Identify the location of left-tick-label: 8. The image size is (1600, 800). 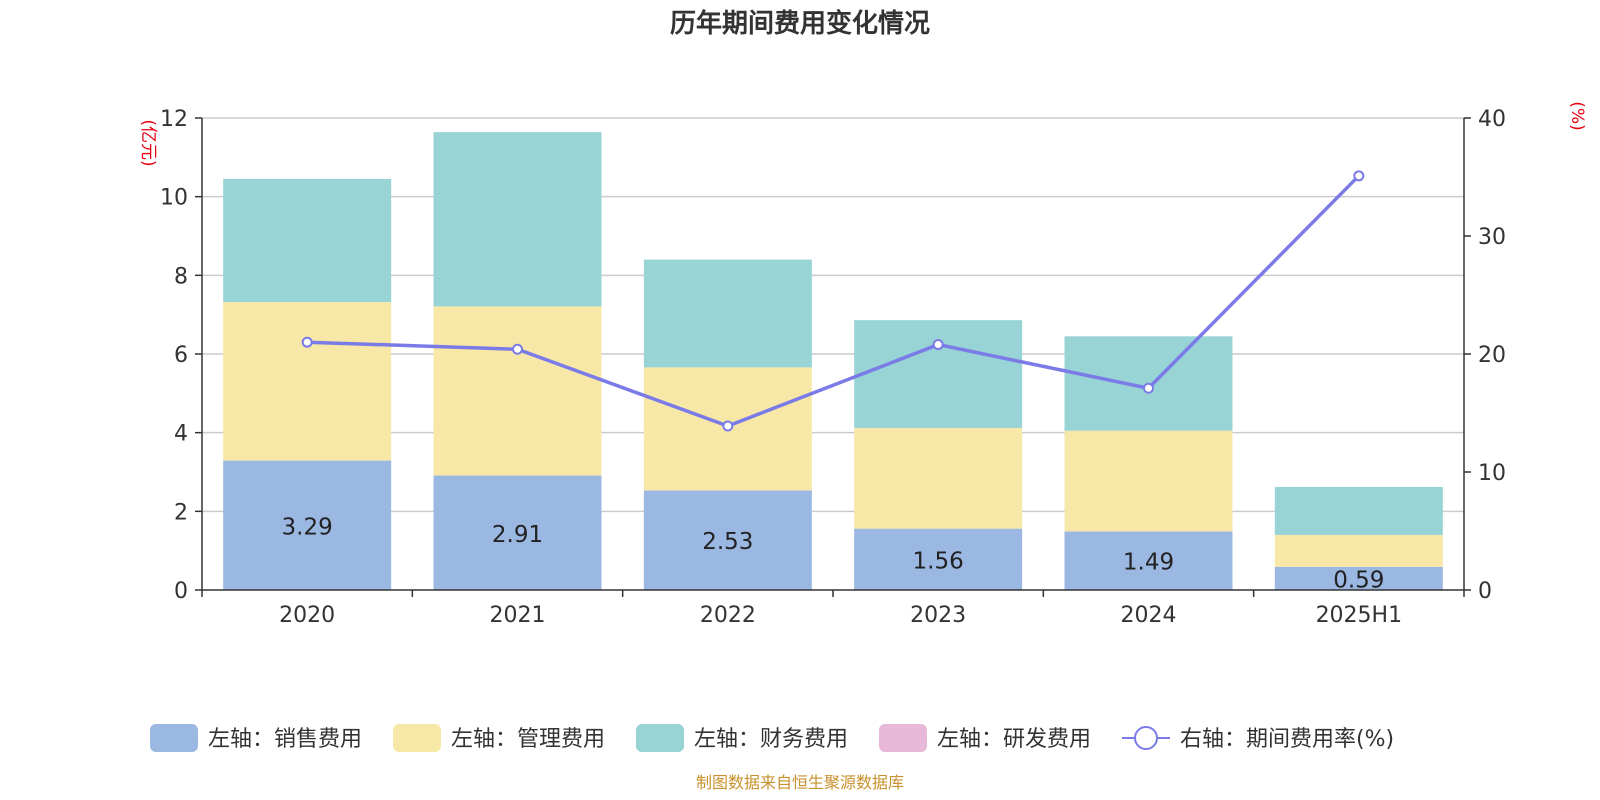
(181, 276).